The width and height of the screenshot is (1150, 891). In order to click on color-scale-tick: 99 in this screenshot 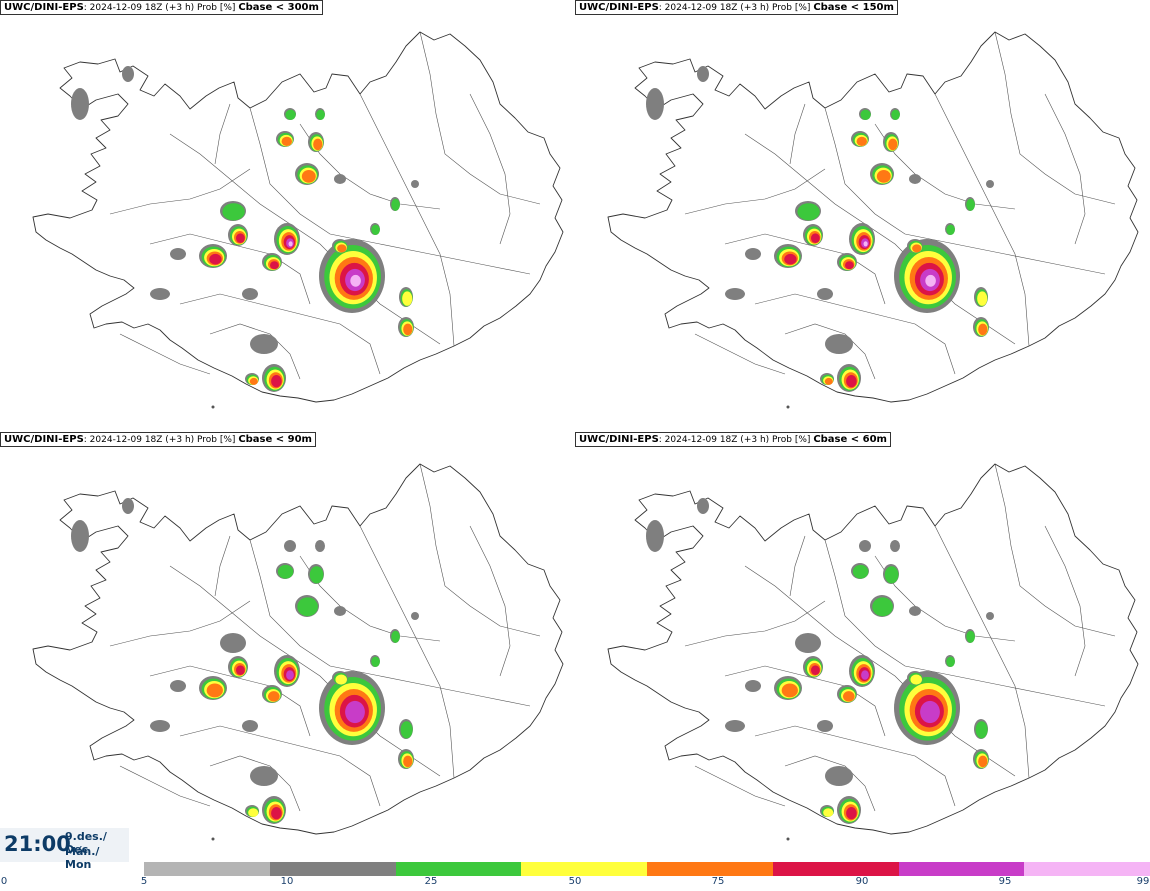, I will do `click(1143, 881)`.